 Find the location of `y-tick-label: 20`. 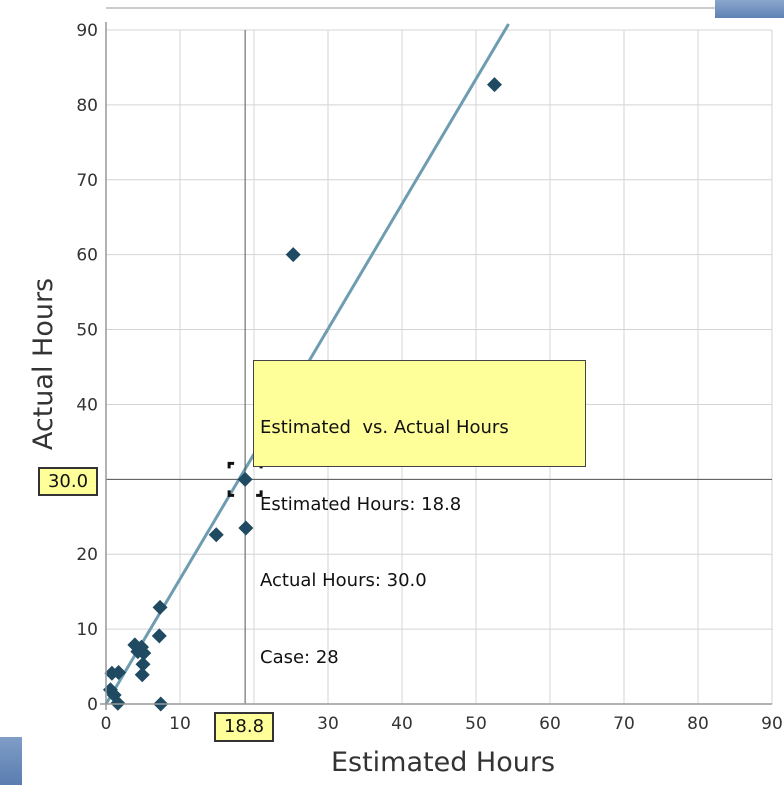

y-tick-label: 20 is located at coordinates (87, 555).